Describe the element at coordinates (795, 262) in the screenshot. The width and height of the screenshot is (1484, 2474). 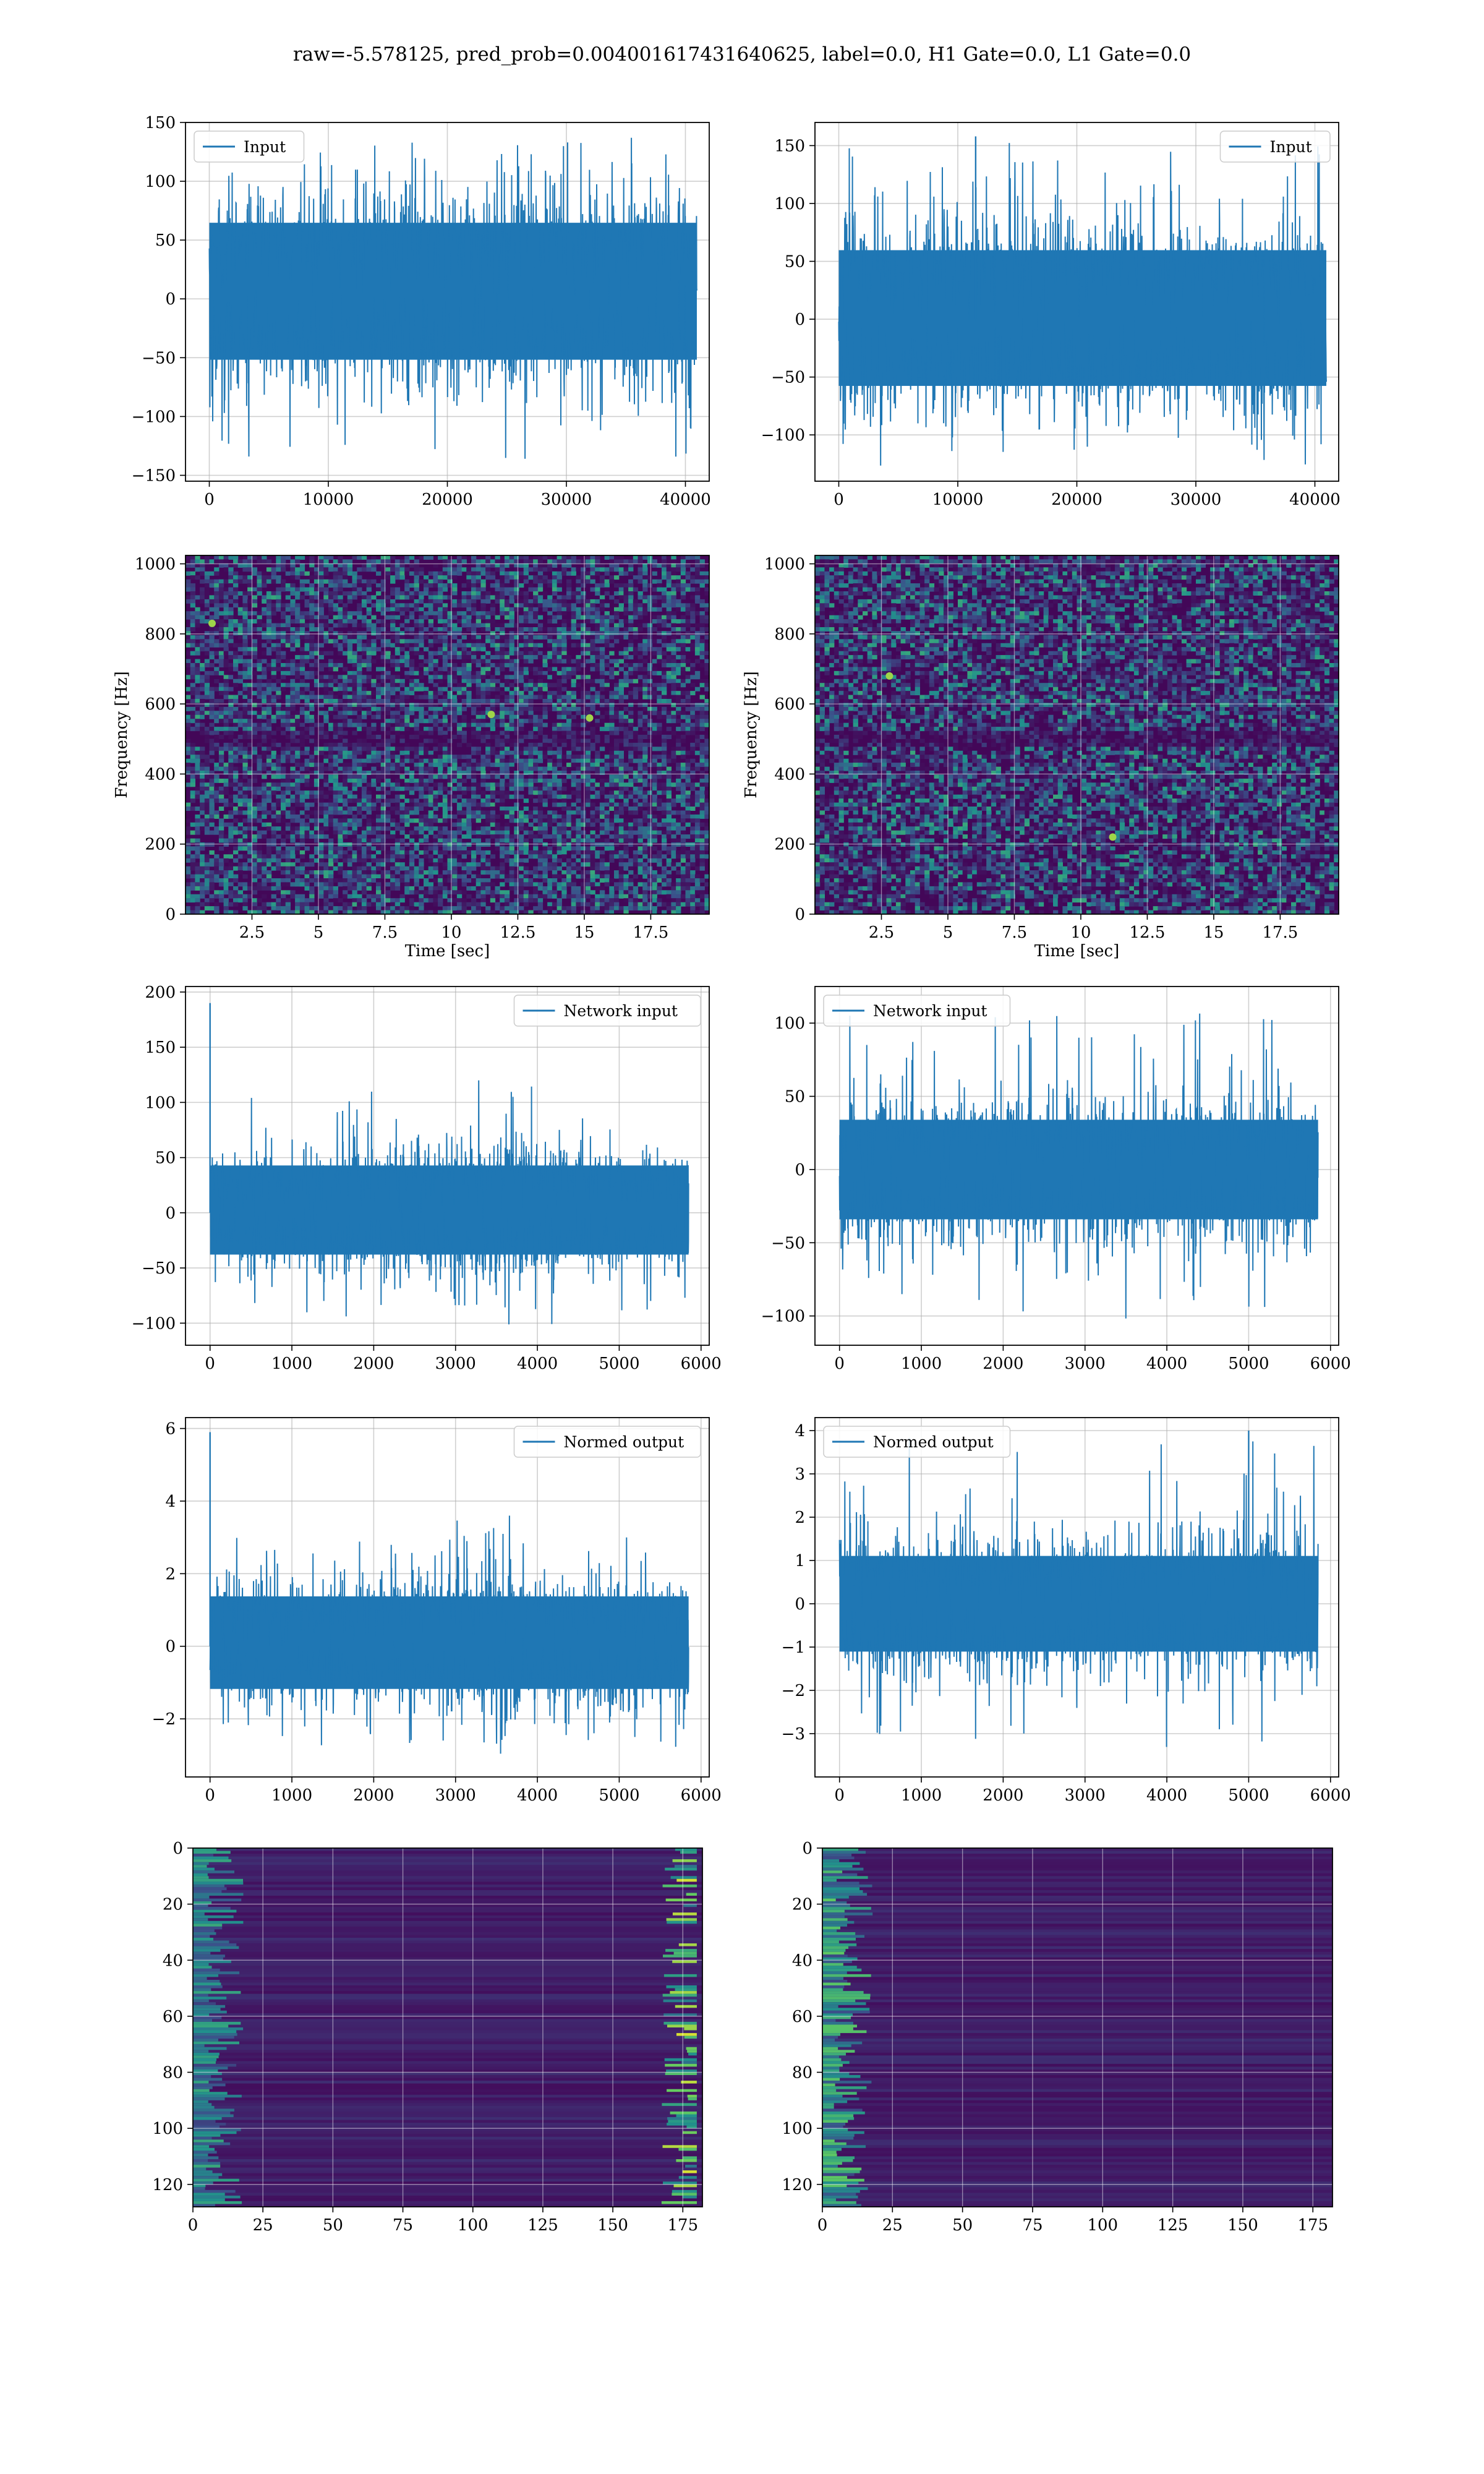
I see `y-tick-label: 50` at that location.